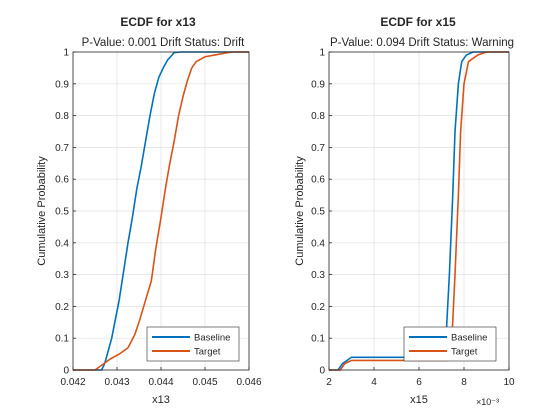 This screenshot has width=560, height=420. I want to click on x-axis-exponent-x15: ×10⁻³, so click(487, 402).